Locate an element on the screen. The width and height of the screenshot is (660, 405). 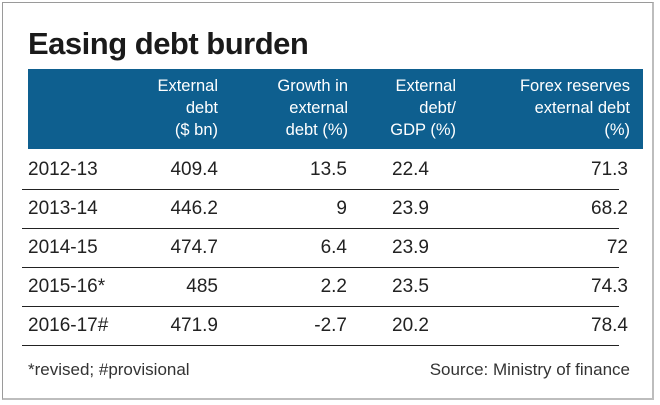
header-line: debt (%) is located at coordinates (316, 130).